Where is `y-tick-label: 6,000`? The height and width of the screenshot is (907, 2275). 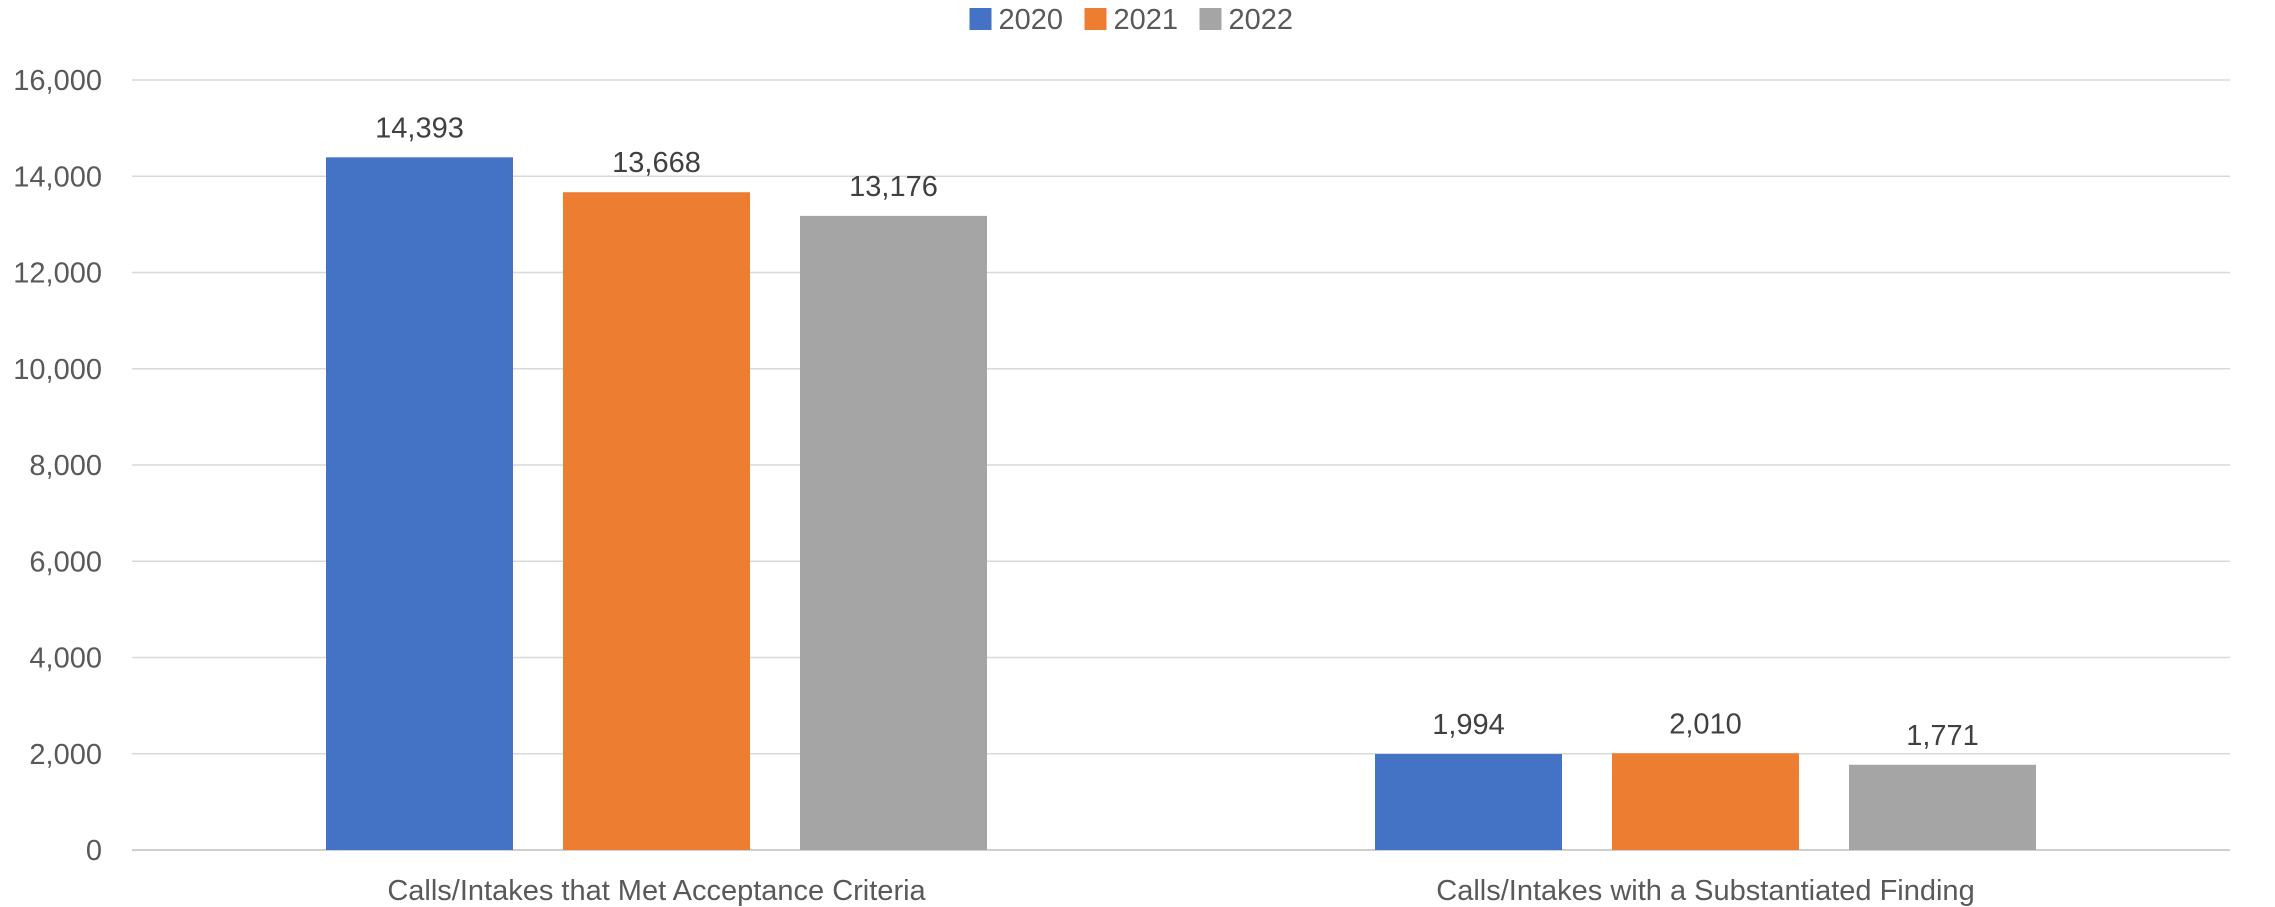
y-tick-label: 6,000 is located at coordinates (65, 562).